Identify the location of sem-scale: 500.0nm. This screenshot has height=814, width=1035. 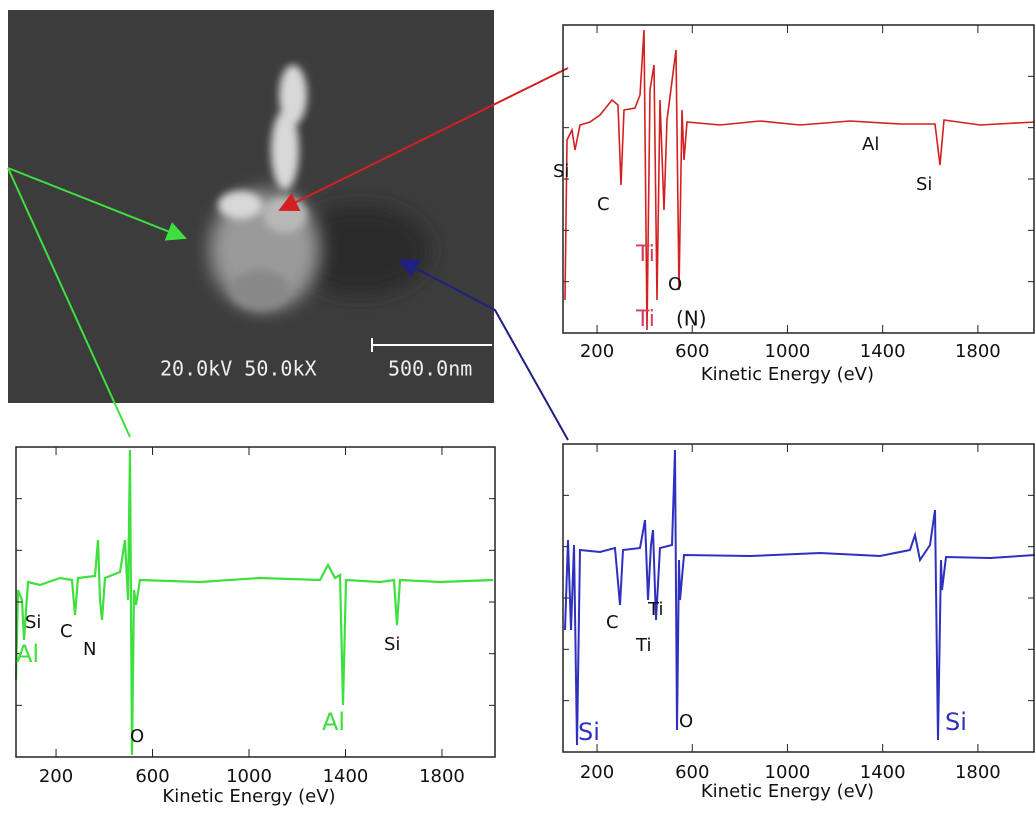
(430, 369).